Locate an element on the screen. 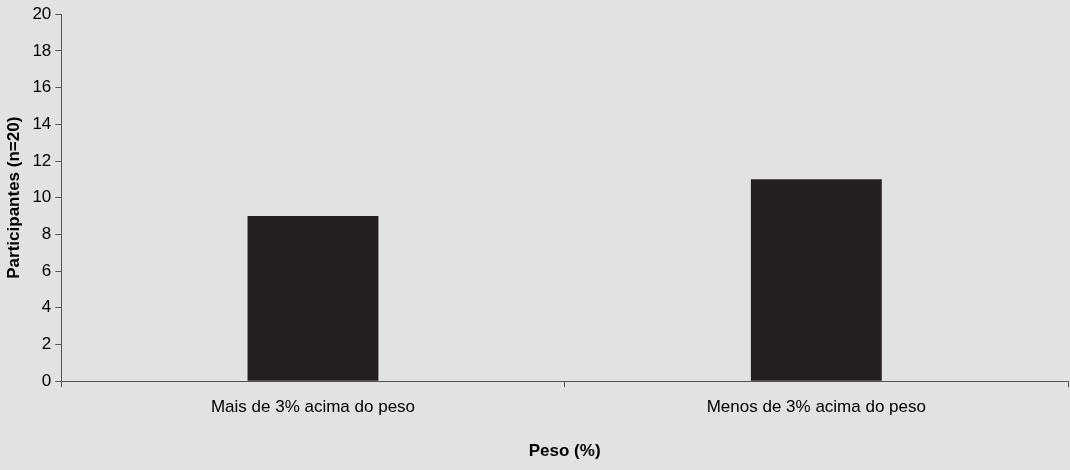  y-axis-title: Participantes (n=20) is located at coordinates (13, 197).